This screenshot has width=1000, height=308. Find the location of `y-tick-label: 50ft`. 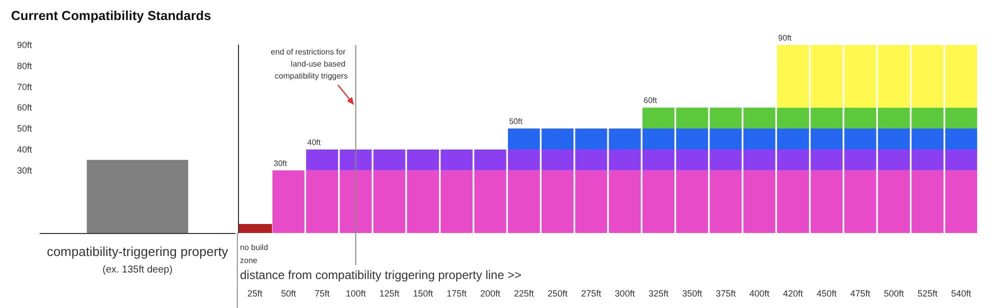

y-tick-label: 50ft is located at coordinates (24, 129).